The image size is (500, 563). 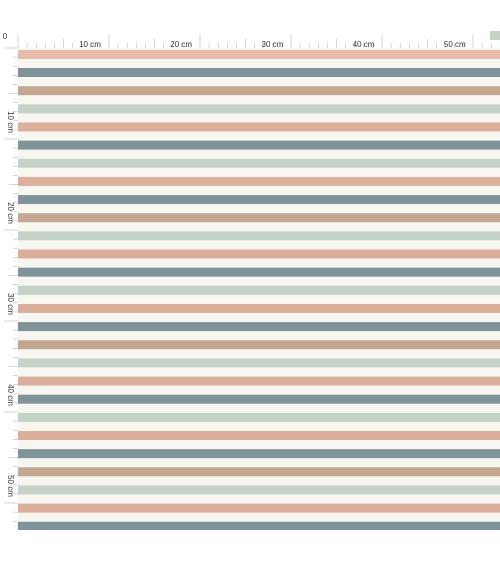 I want to click on color-swatch, so click(x=495, y=35).